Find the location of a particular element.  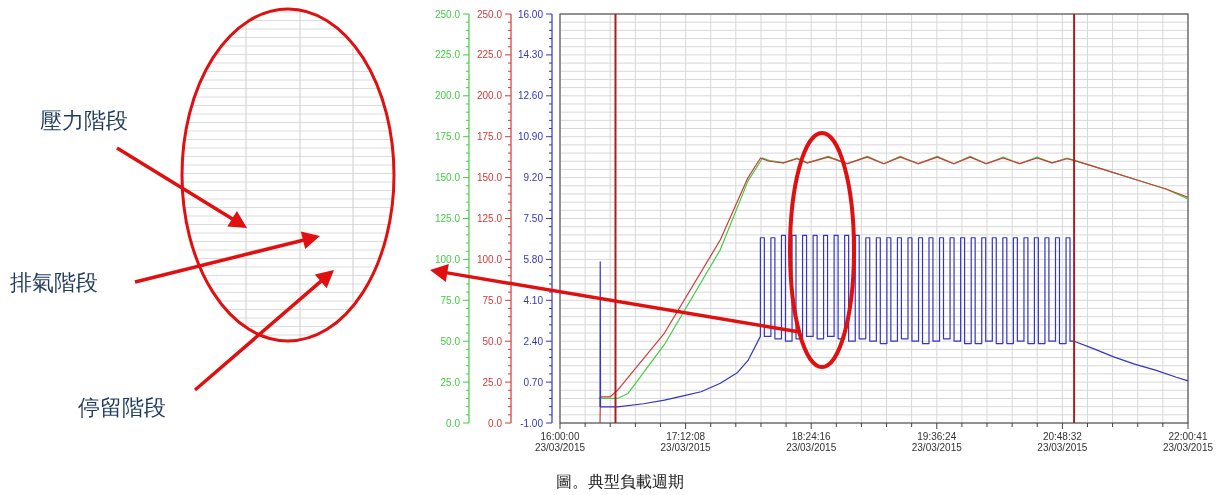

x-tick-label: 20:48:32 23/03/2015 is located at coordinates (1062, 442).